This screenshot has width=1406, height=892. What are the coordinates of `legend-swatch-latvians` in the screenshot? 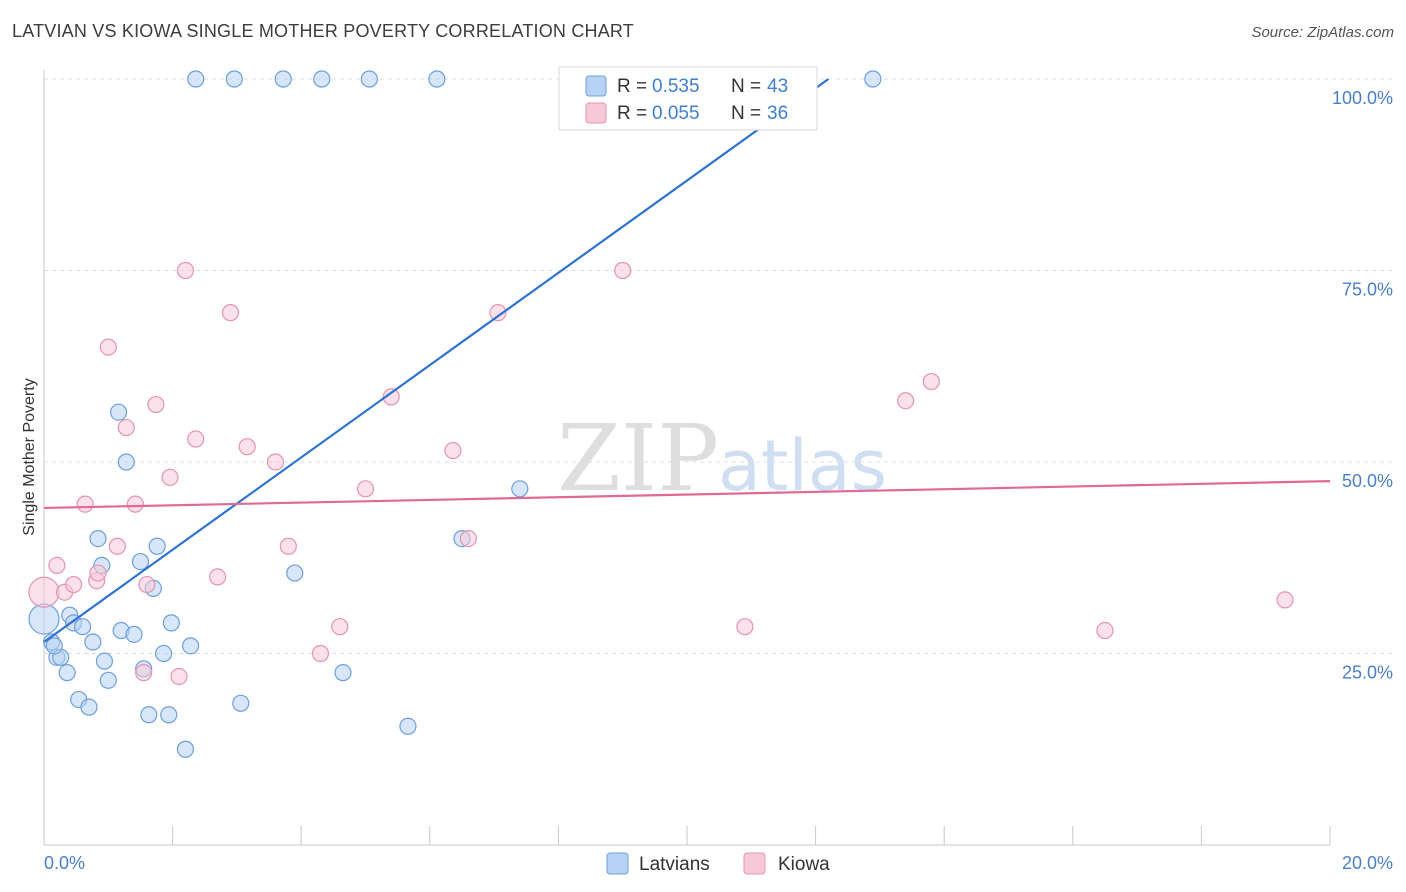 It's located at (596, 86).